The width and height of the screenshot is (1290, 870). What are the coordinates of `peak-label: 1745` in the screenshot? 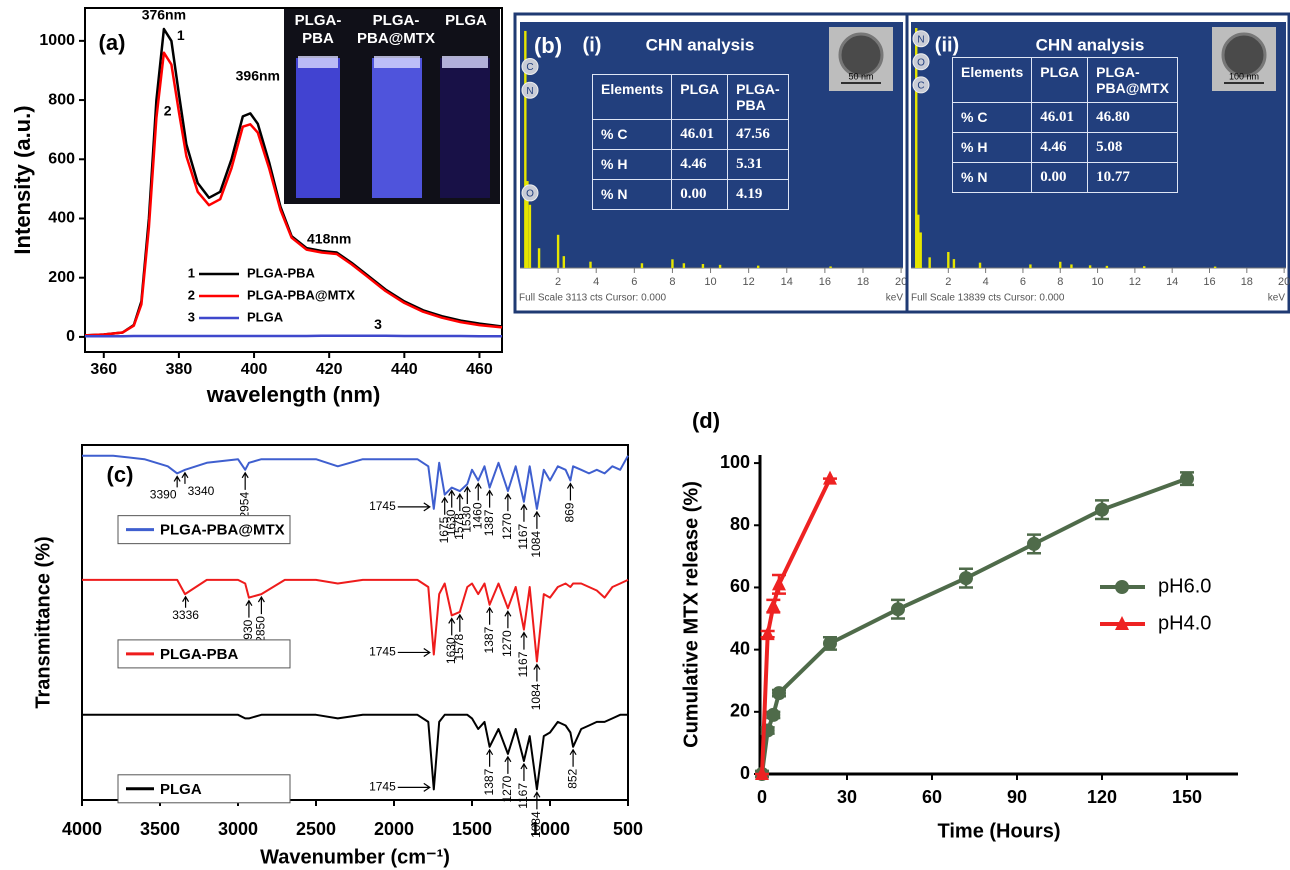 It's located at (382, 652).